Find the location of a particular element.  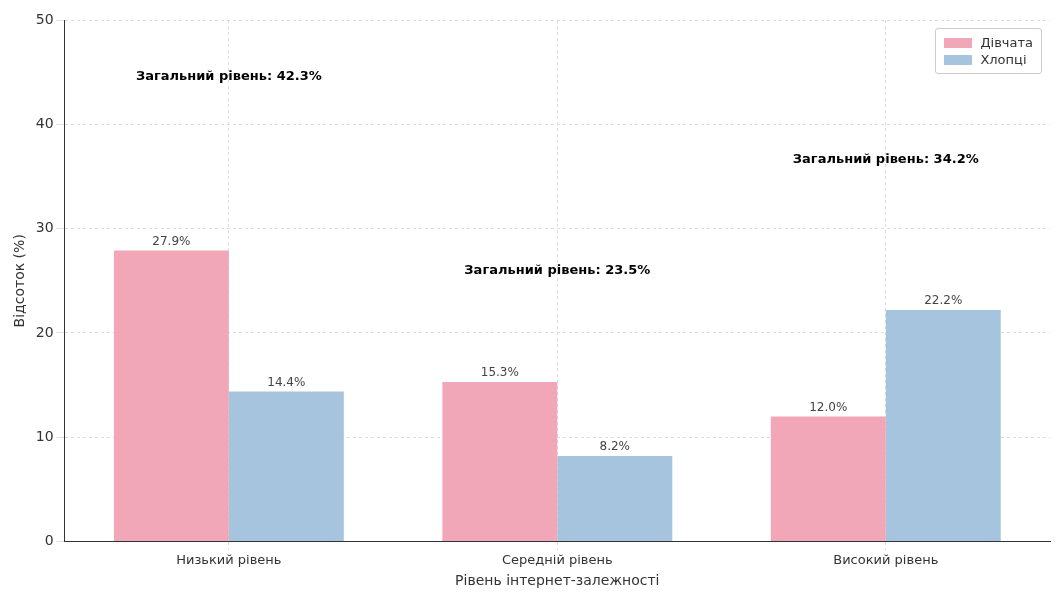

data-label: 14.4% is located at coordinates (286, 381).